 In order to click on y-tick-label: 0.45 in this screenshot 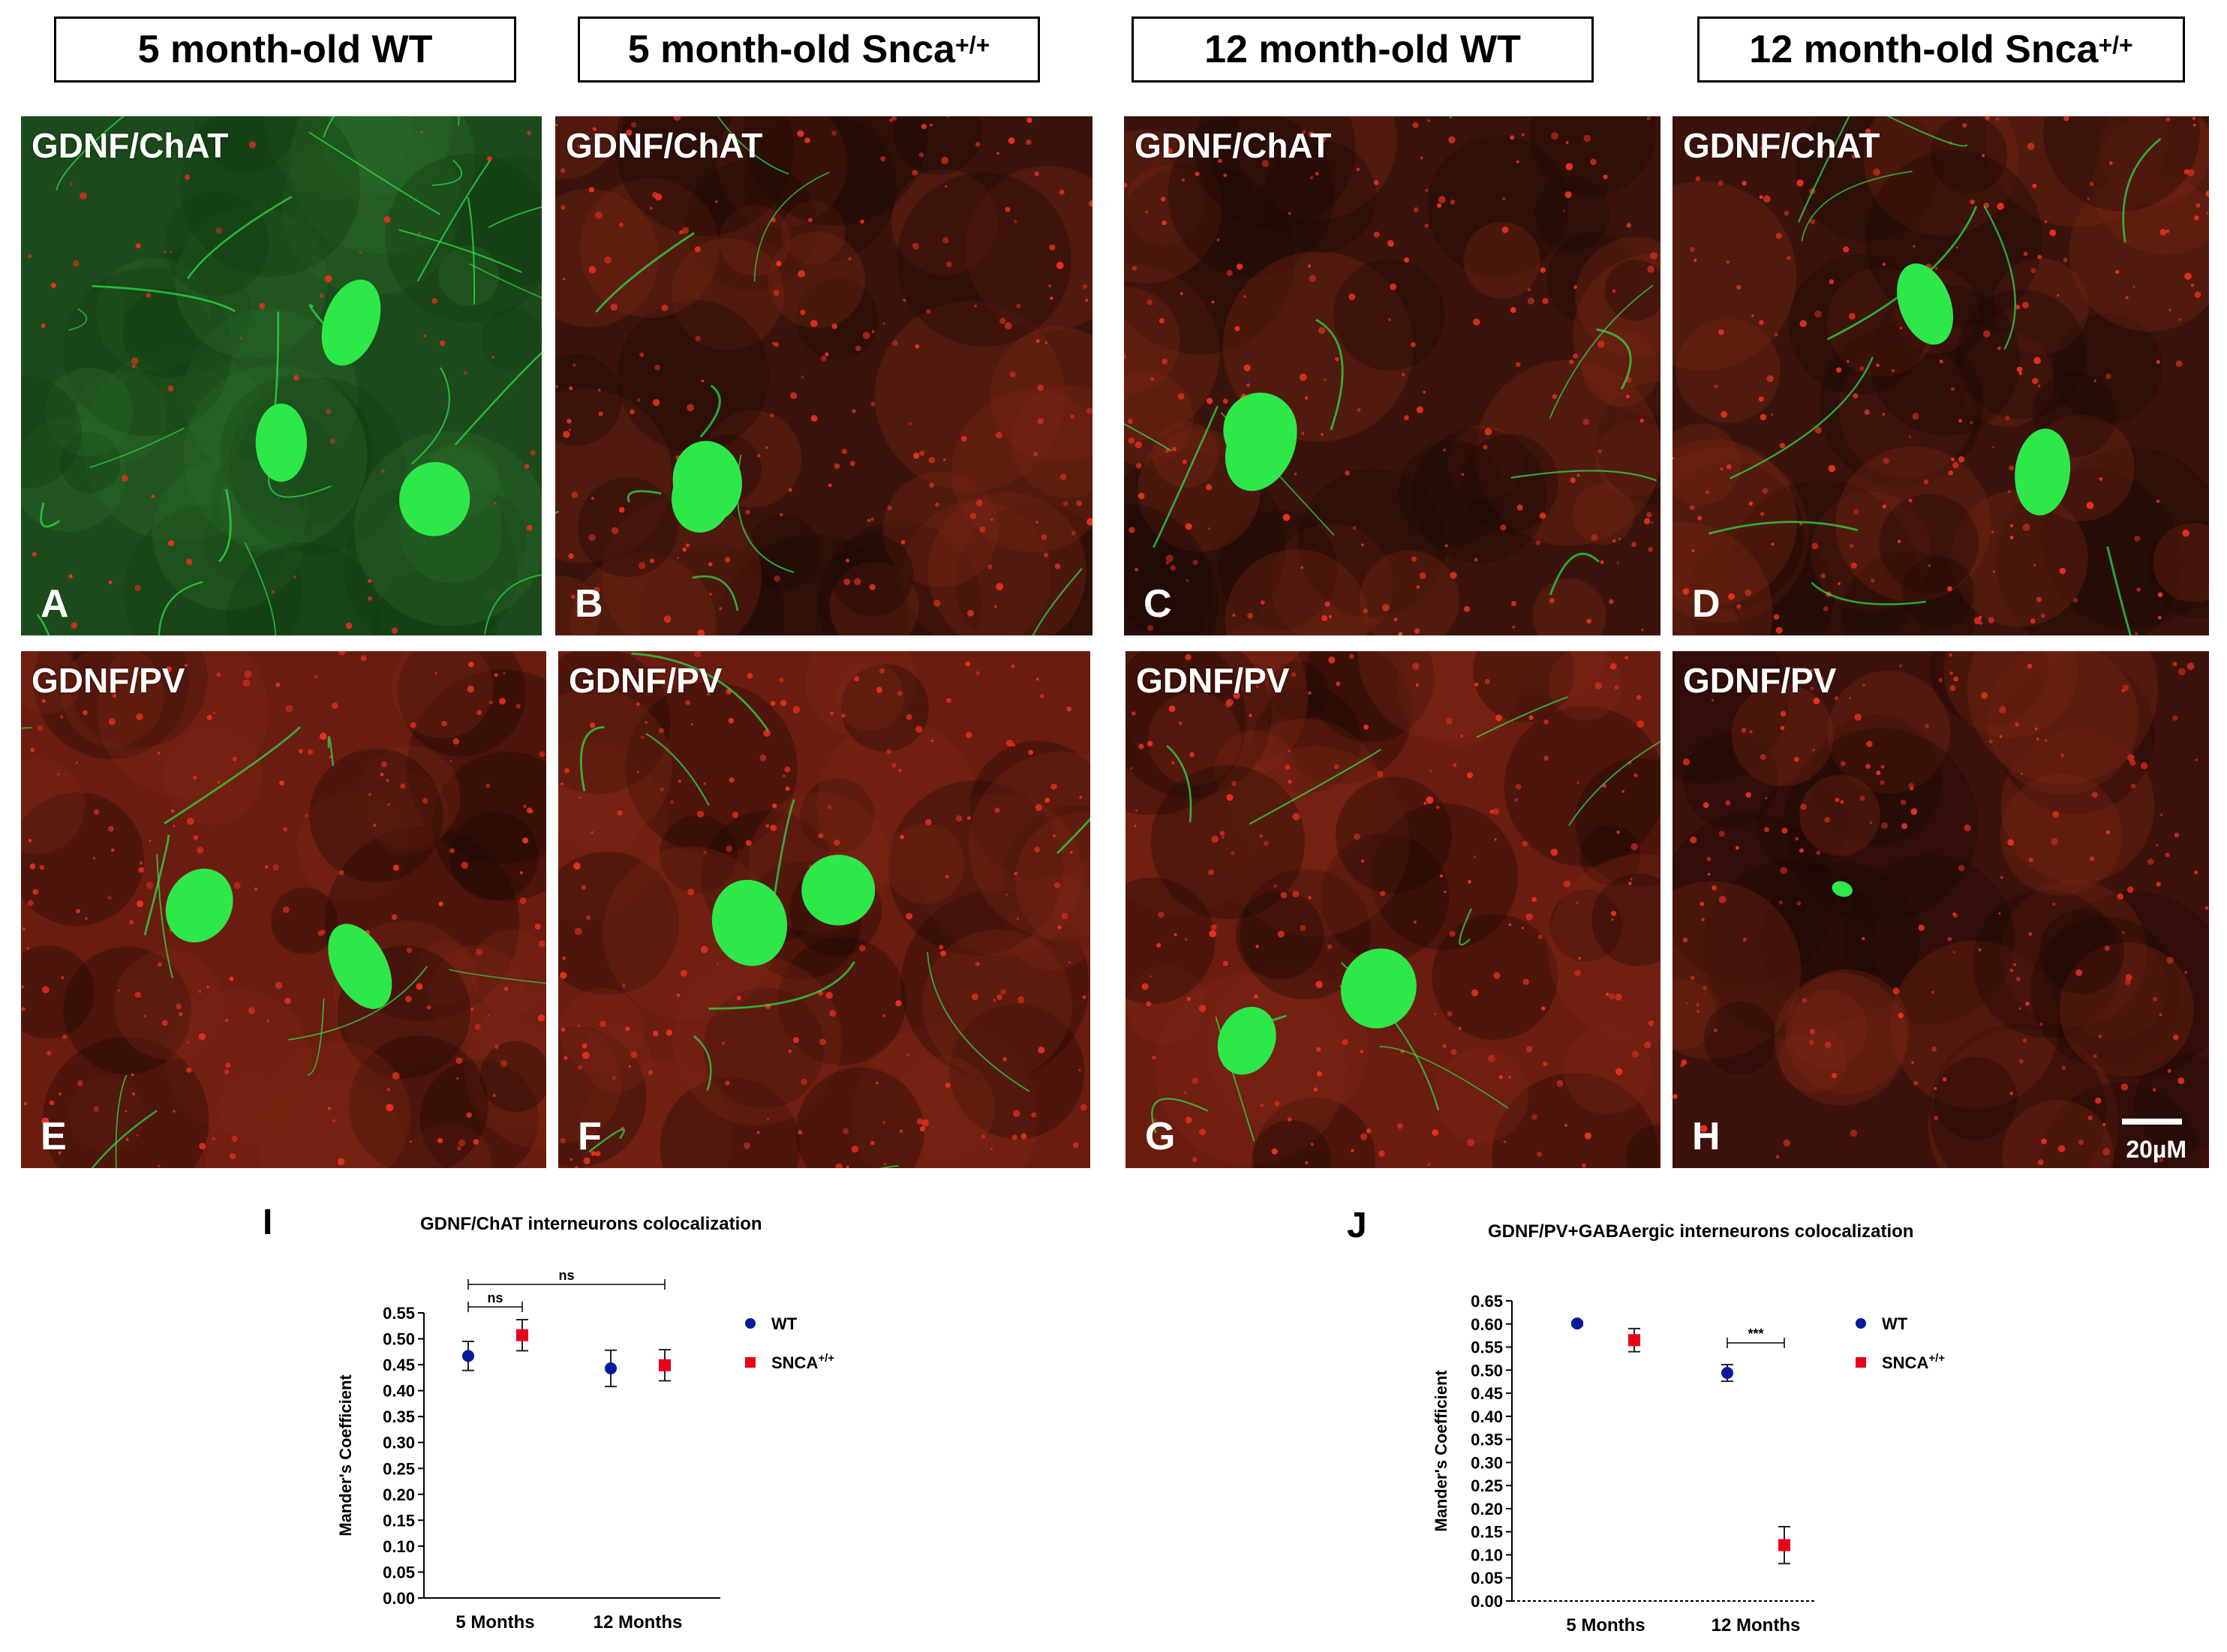, I will do `click(1487, 1393)`.